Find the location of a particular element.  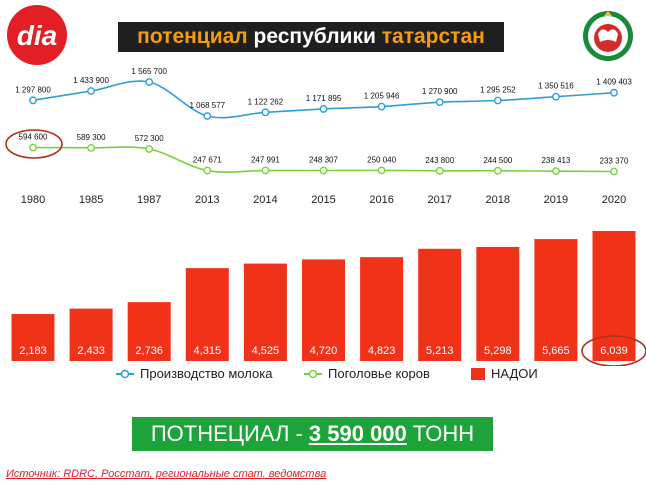

legend-item-yield: НАДОИ is located at coordinates (504, 373).